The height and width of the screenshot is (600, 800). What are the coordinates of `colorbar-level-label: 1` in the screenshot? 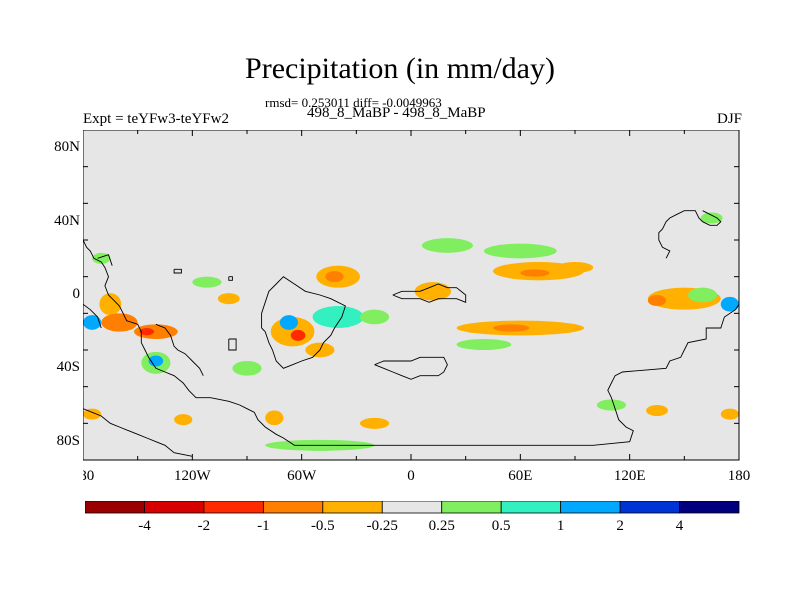 It's located at (560, 526).